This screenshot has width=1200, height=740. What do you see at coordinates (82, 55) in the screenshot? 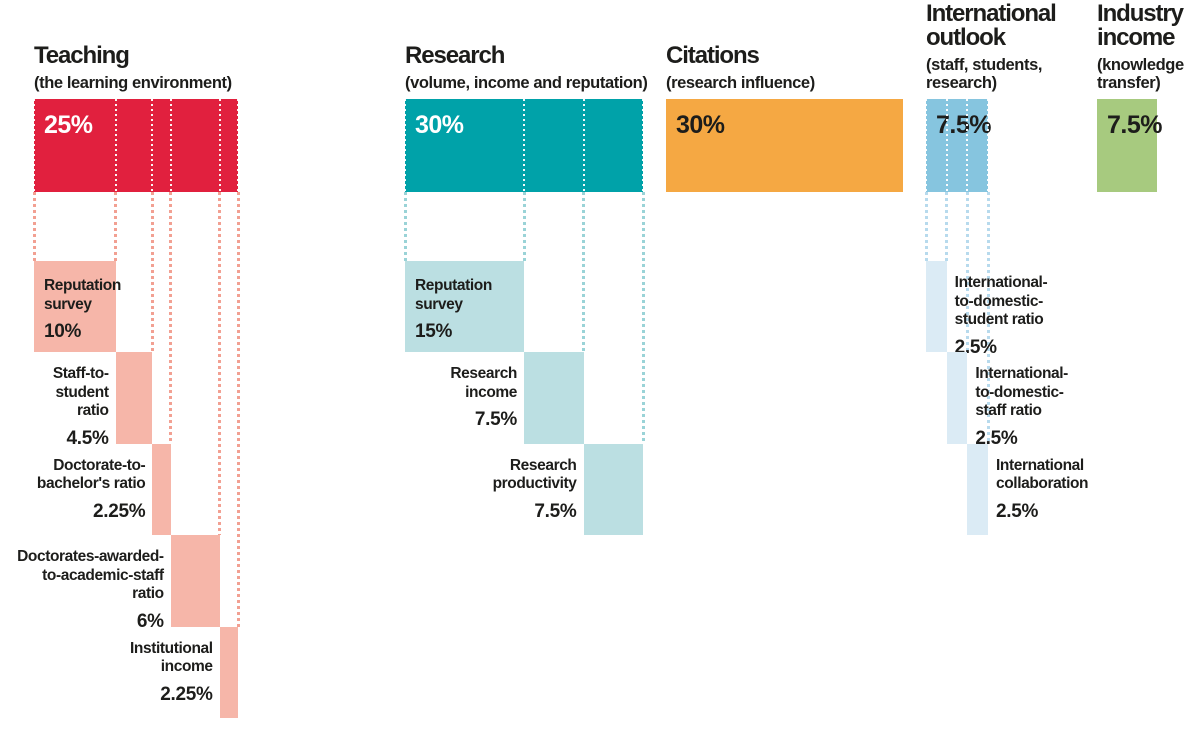
I see `category-title: Teaching` at bounding box center [82, 55].